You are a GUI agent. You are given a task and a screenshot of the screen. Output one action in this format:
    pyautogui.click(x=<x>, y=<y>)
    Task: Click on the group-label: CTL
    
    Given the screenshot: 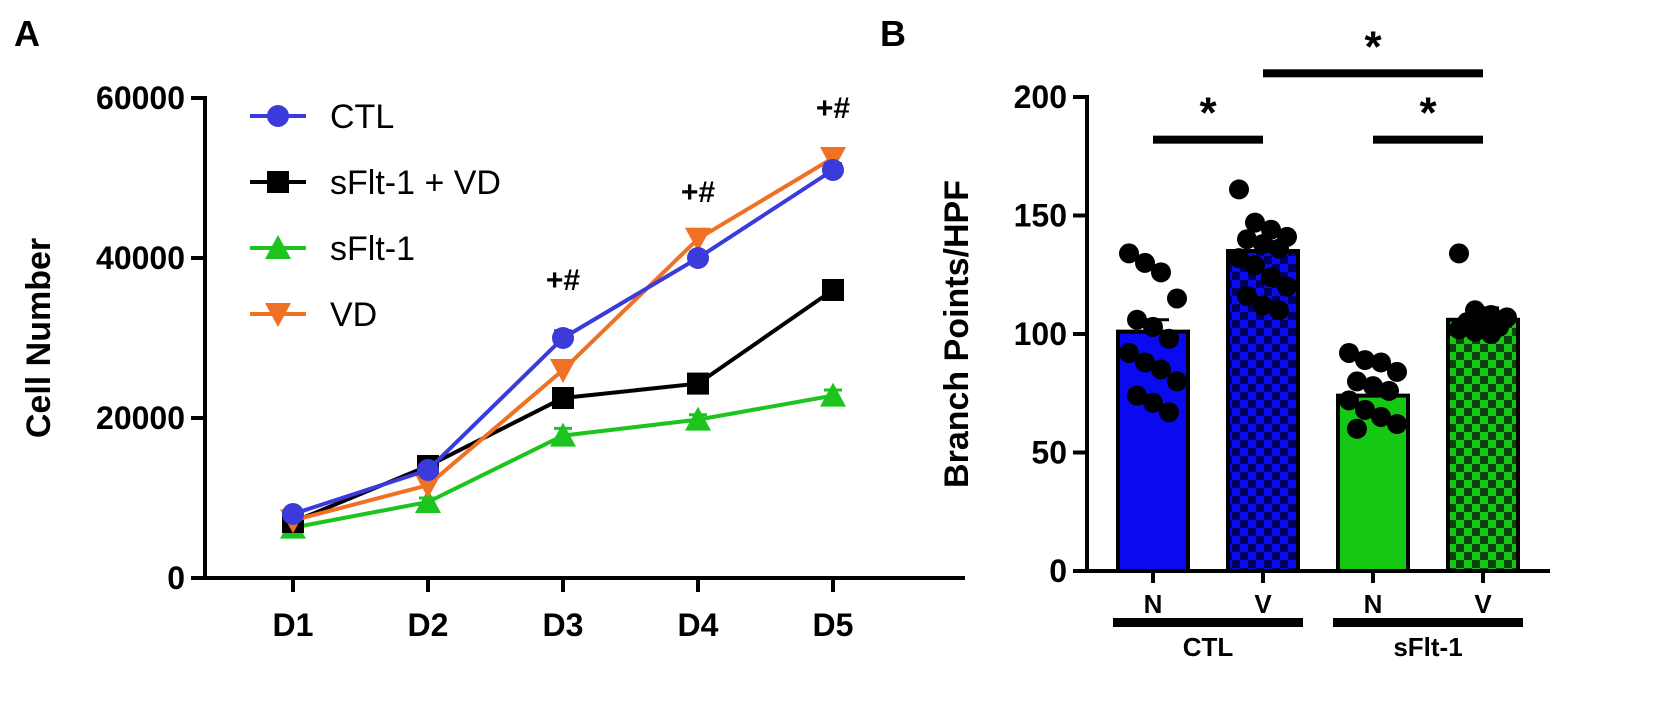 What is the action you would take?
    pyautogui.click(x=1208, y=647)
    